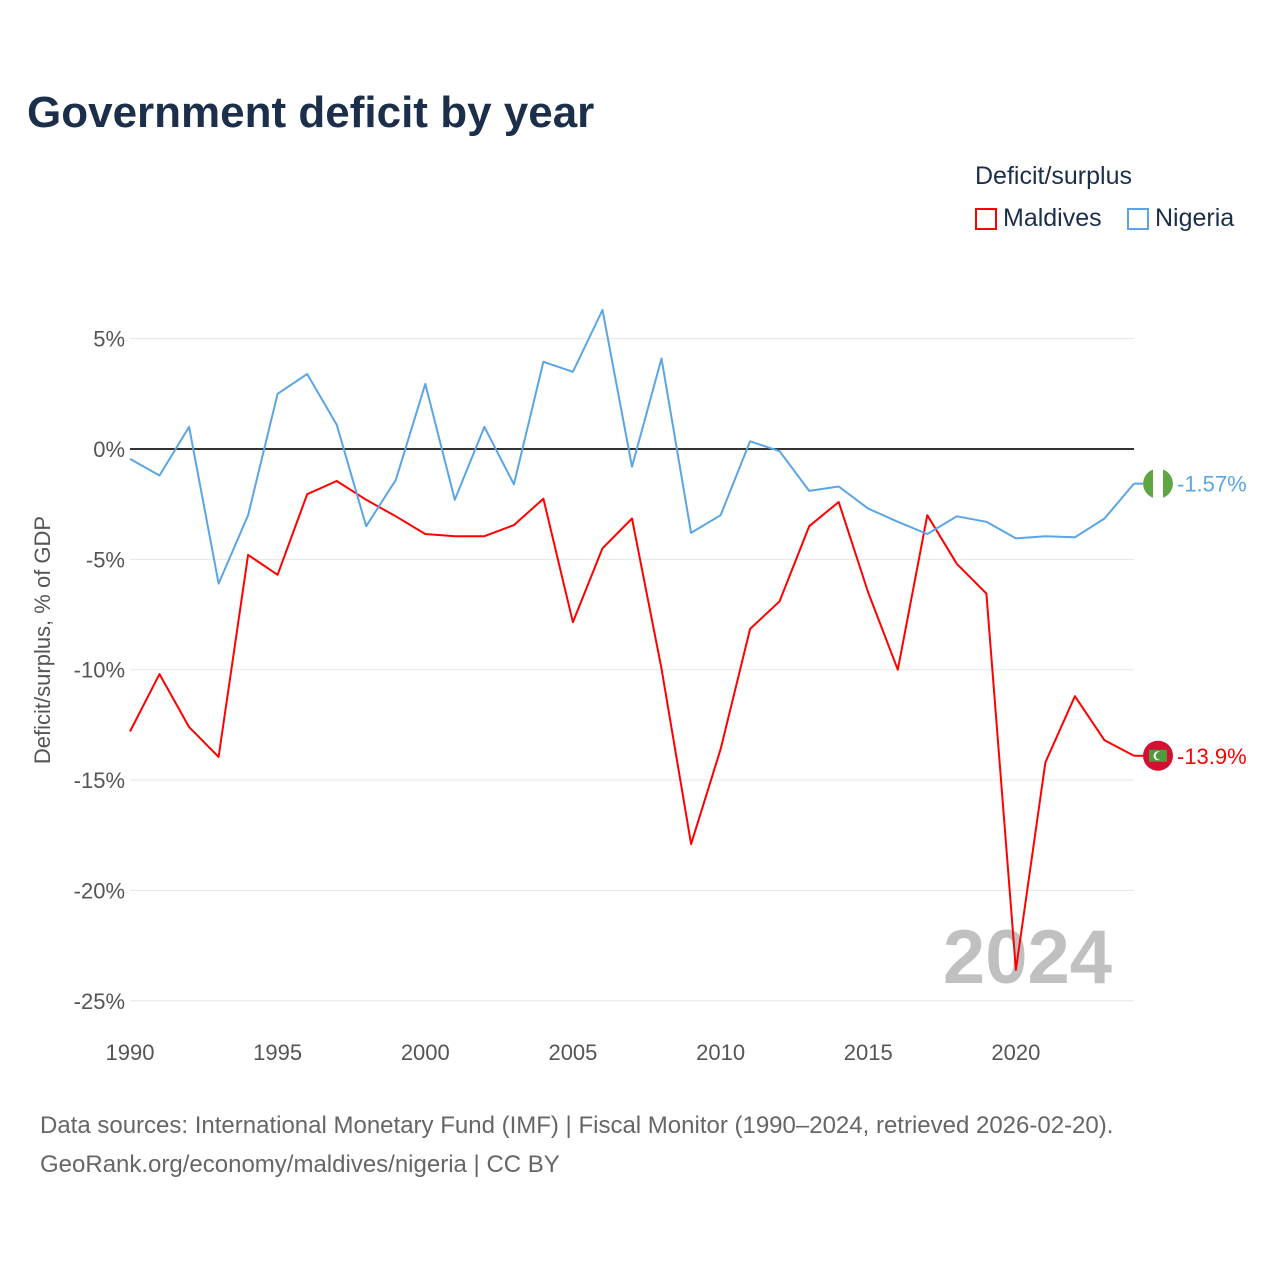  What do you see at coordinates (311, 112) in the screenshot?
I see `chart-title: Government deficit by year` at bounding box center [311, 112].